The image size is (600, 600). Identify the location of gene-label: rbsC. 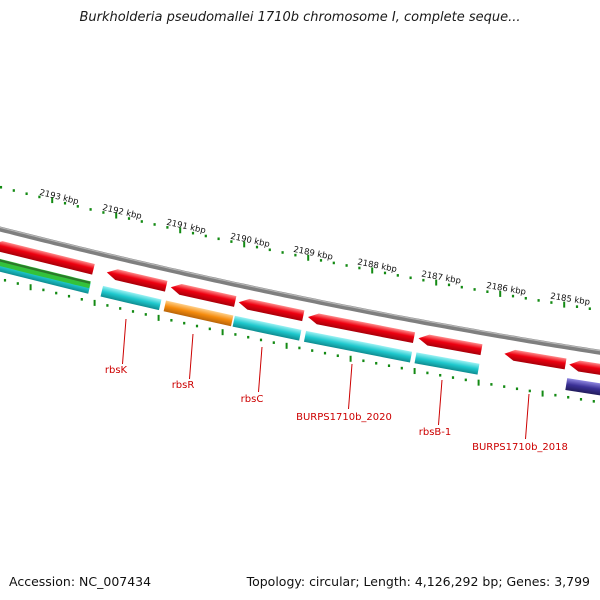
(252, 399).